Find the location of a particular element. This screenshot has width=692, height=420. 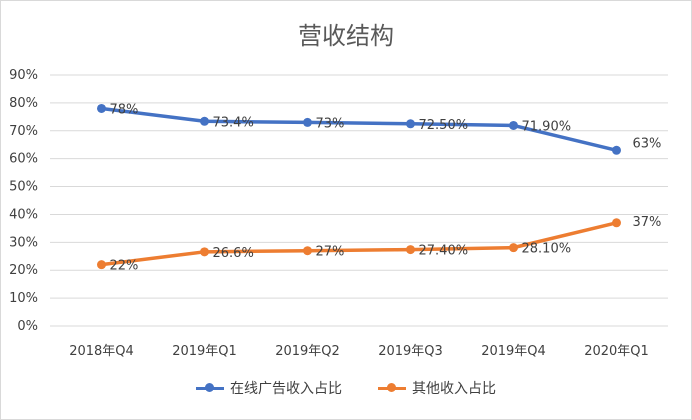

data-label: 63% is located at coordinates (647, 143).